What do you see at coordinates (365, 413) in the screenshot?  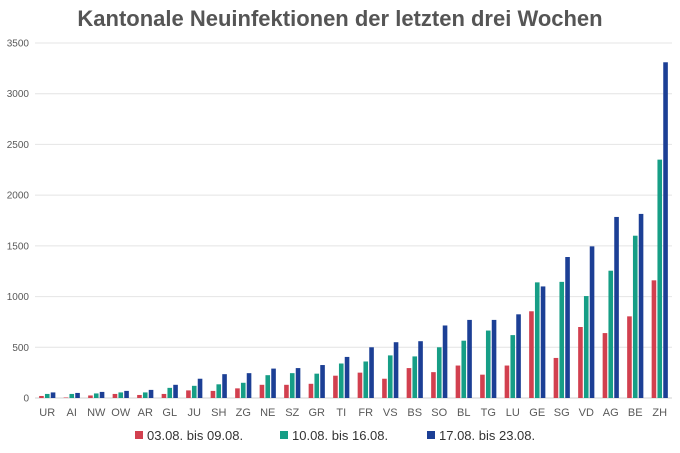 I see `x-tick-label: FR` at bounding box center [365, 413].